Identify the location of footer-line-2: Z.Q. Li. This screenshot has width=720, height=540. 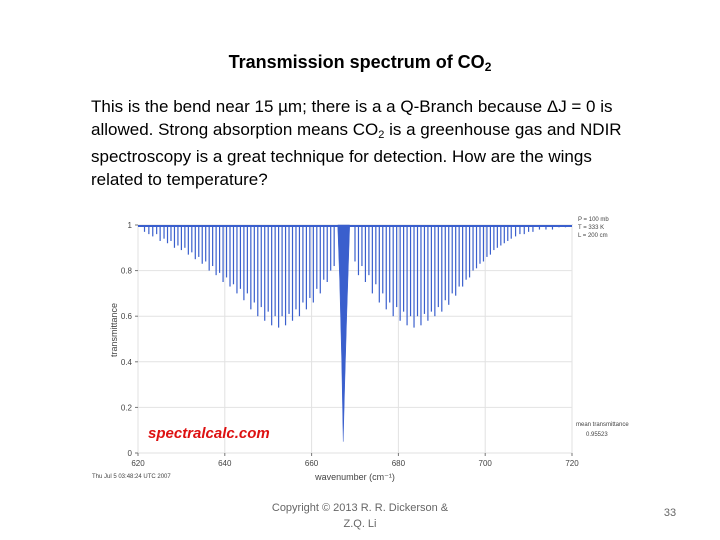
(360, 524).